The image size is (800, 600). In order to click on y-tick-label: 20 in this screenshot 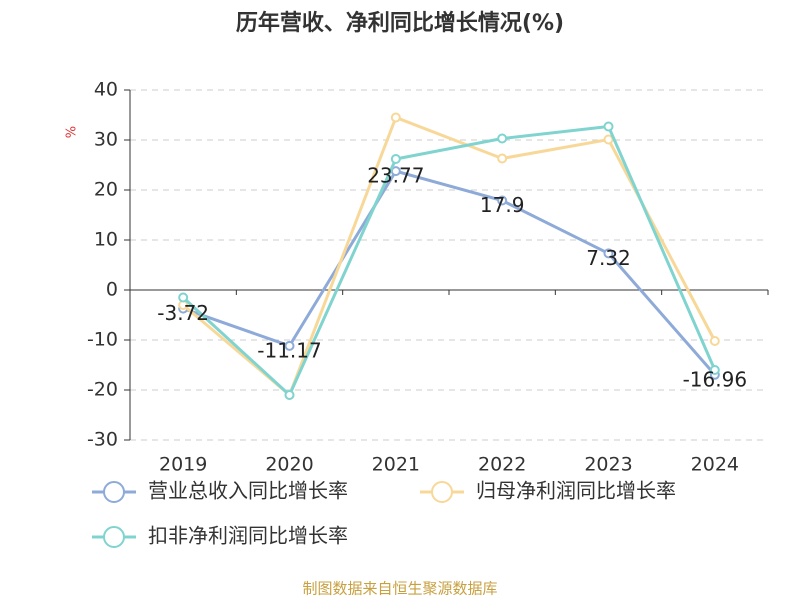, I will do `click(106, 190)`.